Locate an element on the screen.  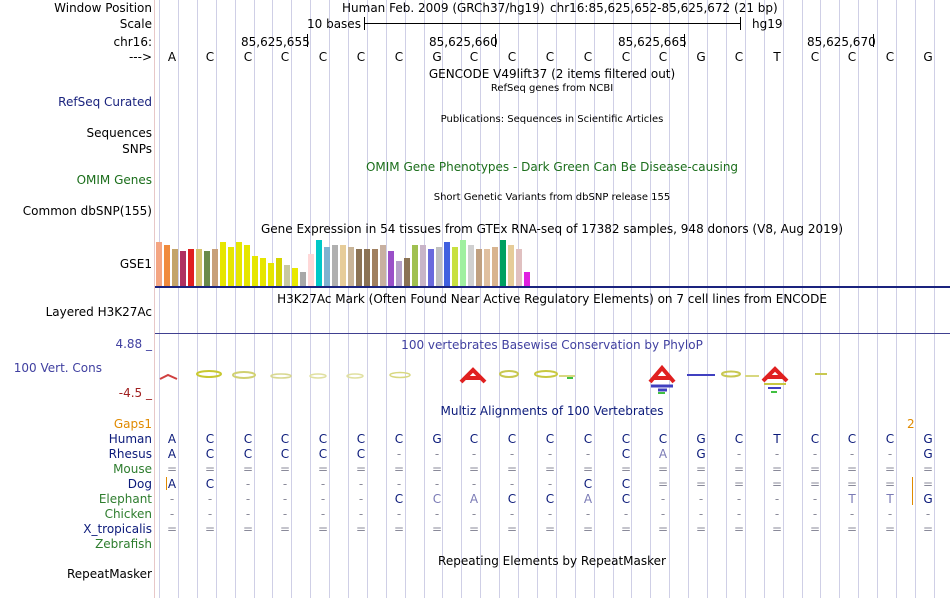
gtex-bar-graph is located at coordinates (345, 262).